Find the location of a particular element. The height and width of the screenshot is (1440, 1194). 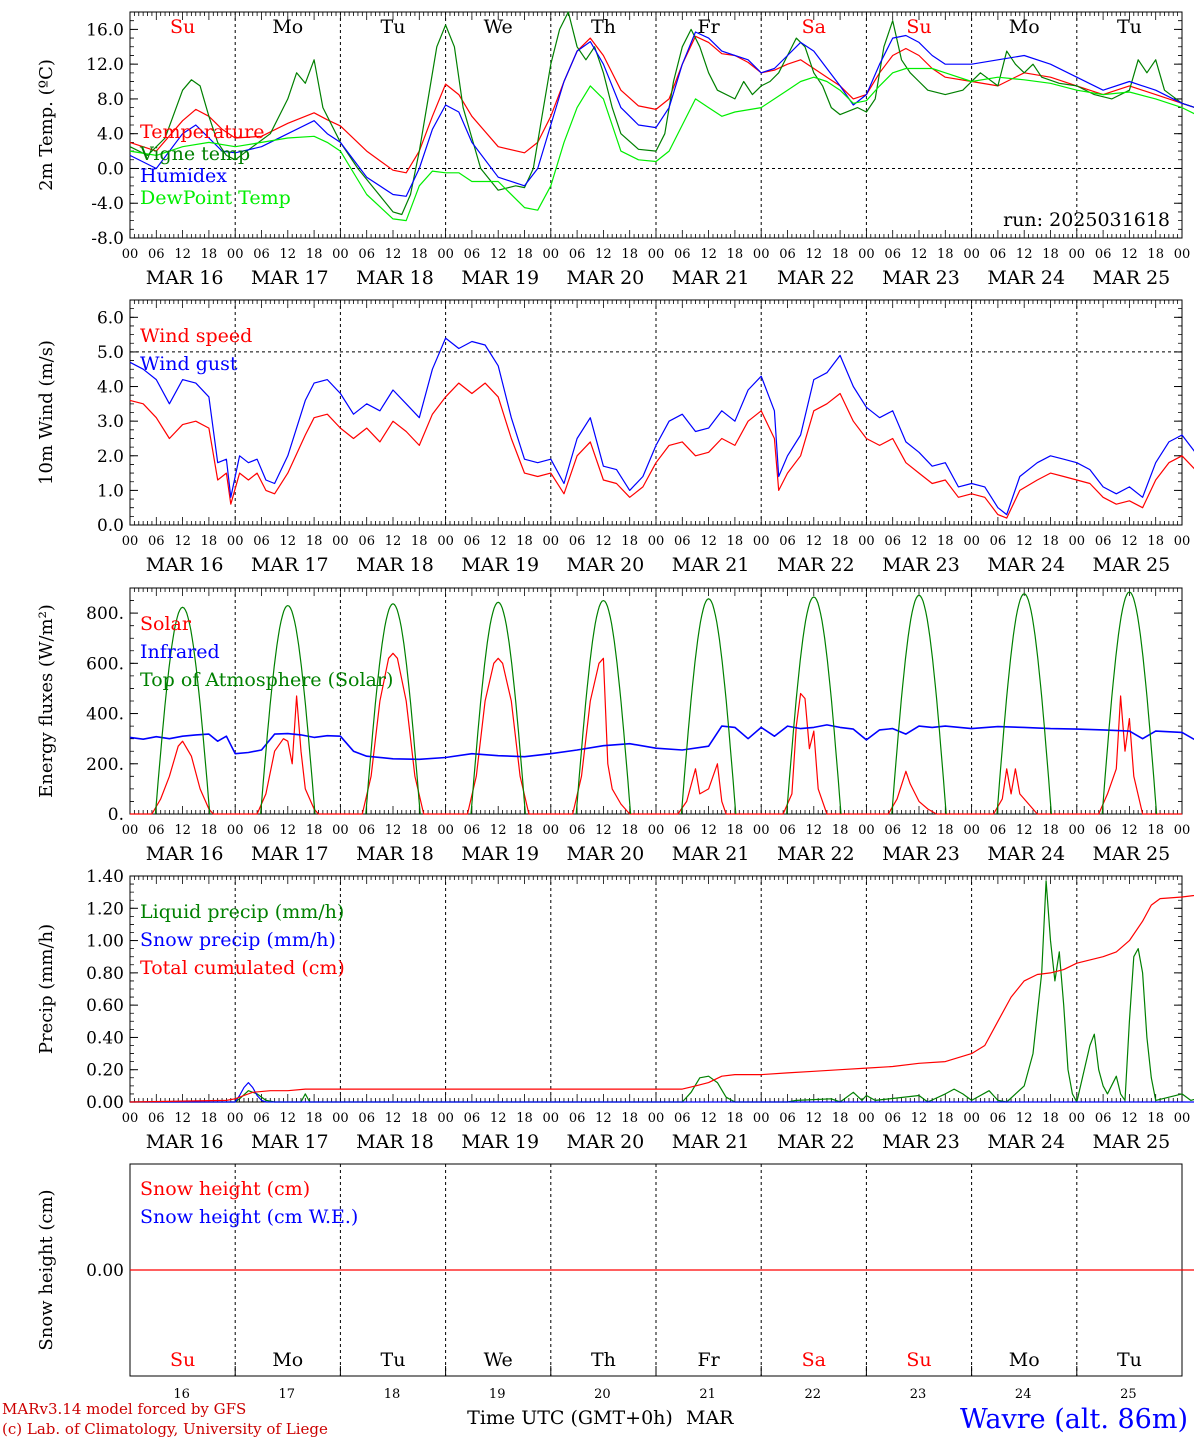

y-tick-label: 5.0 is located at coordinates (110, 353).